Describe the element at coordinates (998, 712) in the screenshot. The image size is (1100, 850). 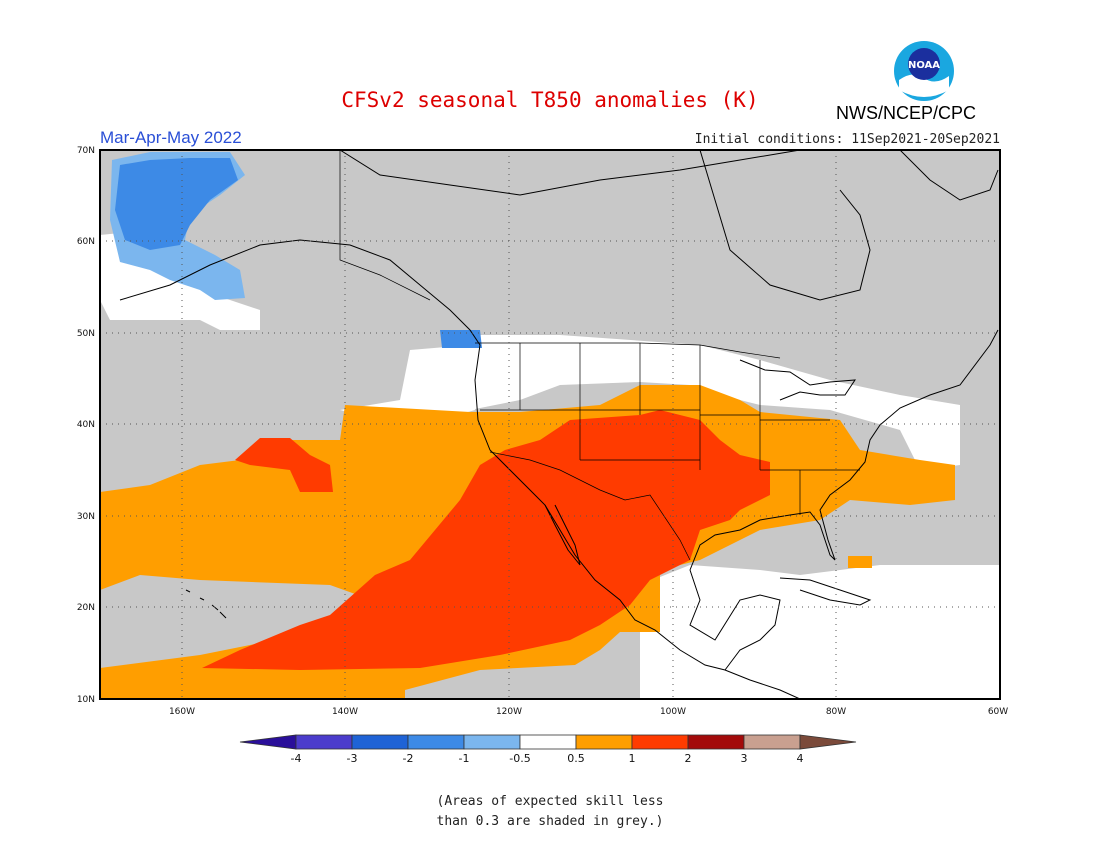
I see `lon-label-60w: 60W` at that location.